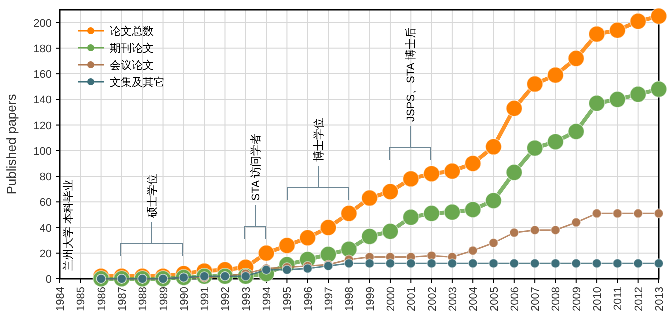  Describe the element at coordinates (152, 196) in the screenshot. I see `annotation: 硕士学位` at that location.